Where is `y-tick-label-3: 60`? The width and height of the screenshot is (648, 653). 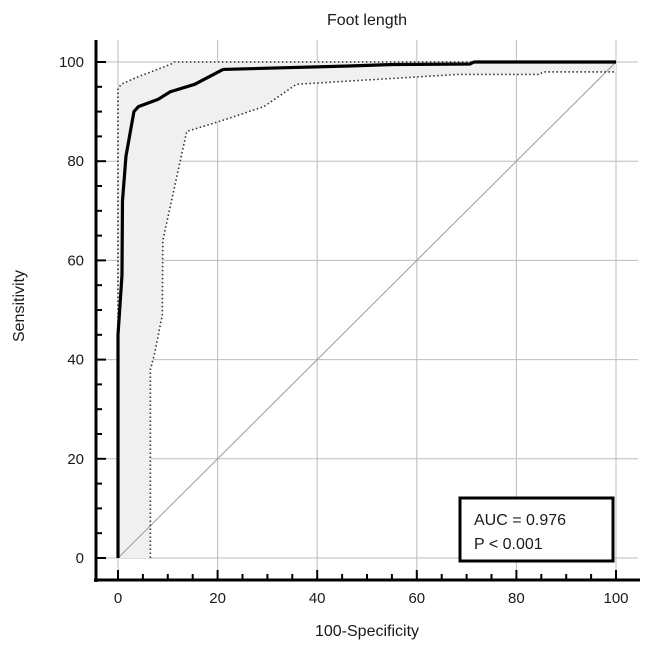
y-tick-label-3: 60 is located at coordinates (75, 260).